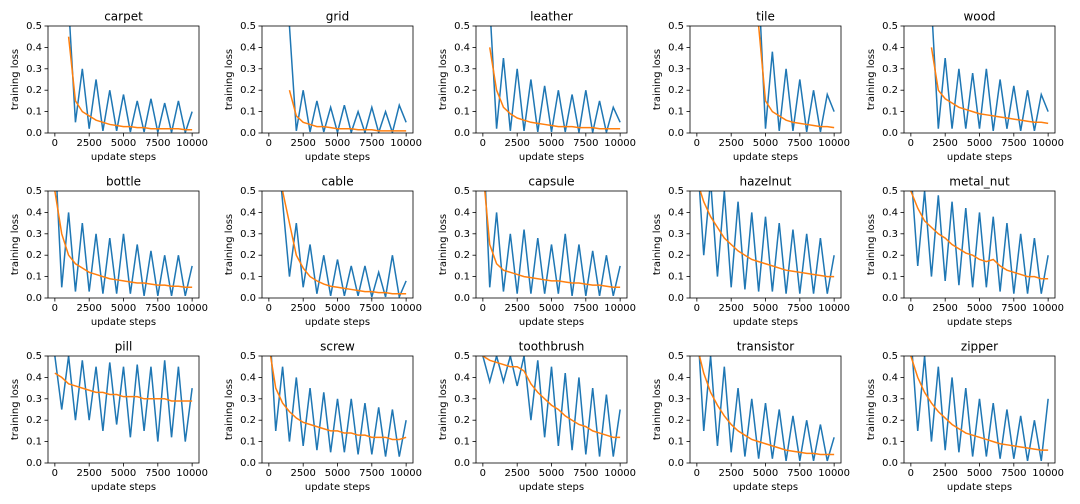 This screenshot has height=504, width=1080. What do you see at coordinates (552, 347) in the screenshot?
I see `subplot-title: toothbrush` at bounding box center [552, 347].